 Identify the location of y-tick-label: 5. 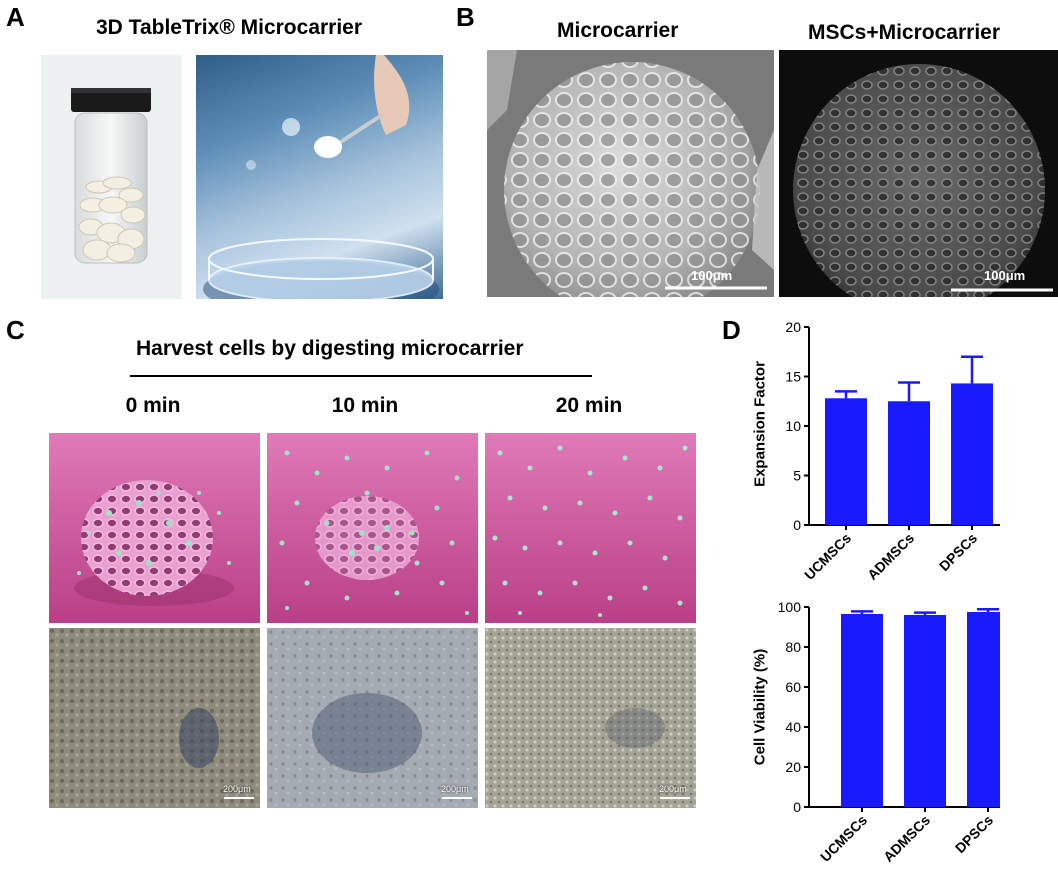
(797, 476).